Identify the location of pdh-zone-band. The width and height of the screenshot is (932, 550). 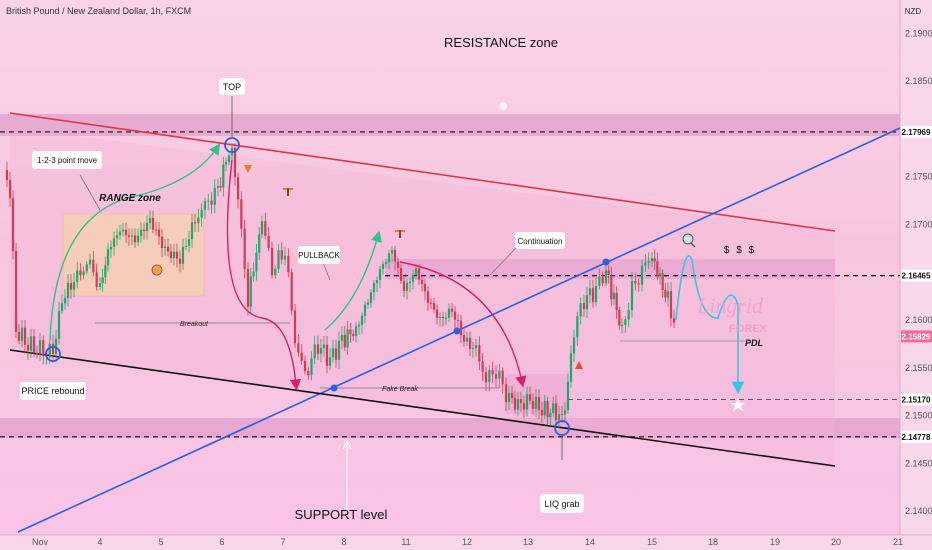
(610, 269).